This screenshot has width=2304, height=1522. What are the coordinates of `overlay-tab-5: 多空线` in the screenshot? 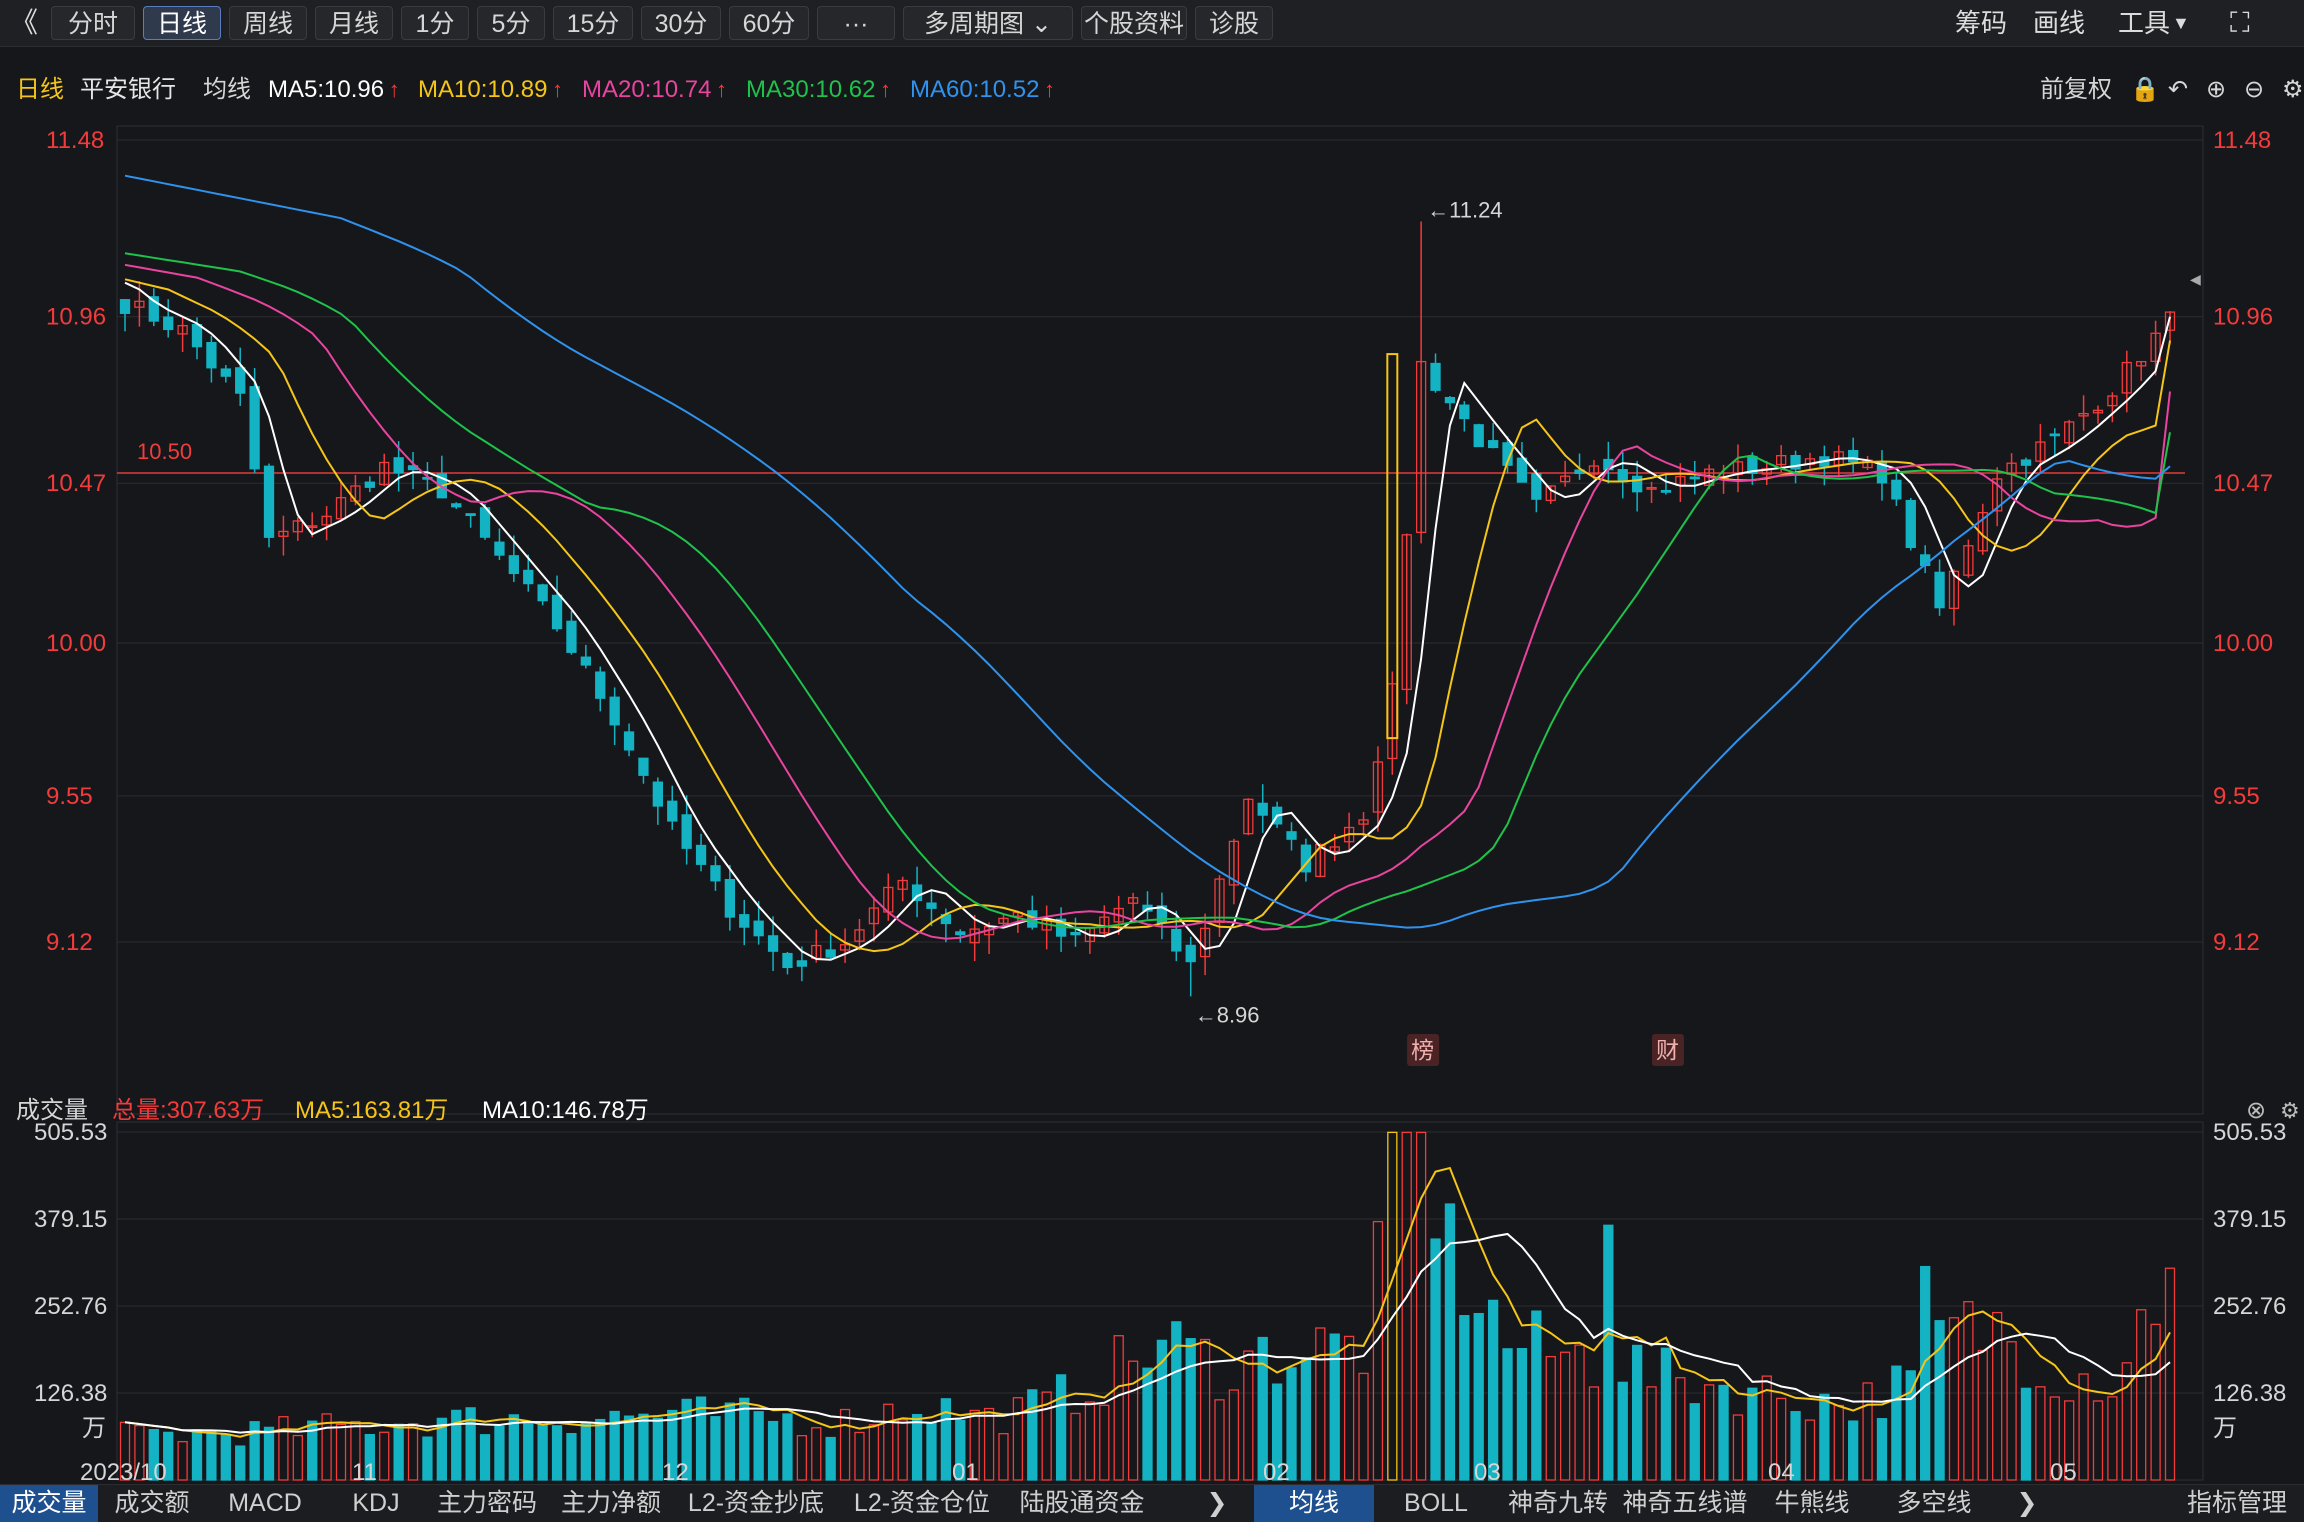 It's located at (1934, 1503).